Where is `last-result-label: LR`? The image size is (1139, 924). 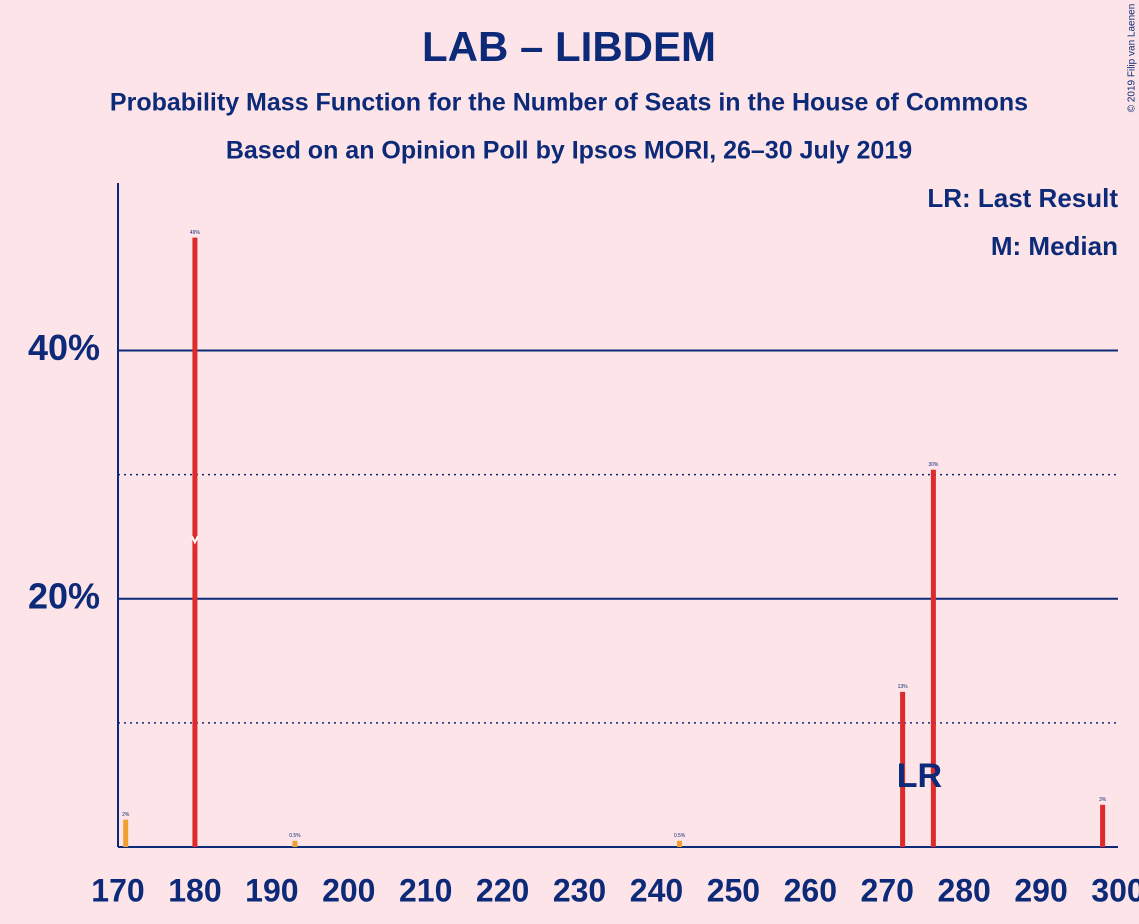 last-result-label: LR is located at coordinates (919, 776).